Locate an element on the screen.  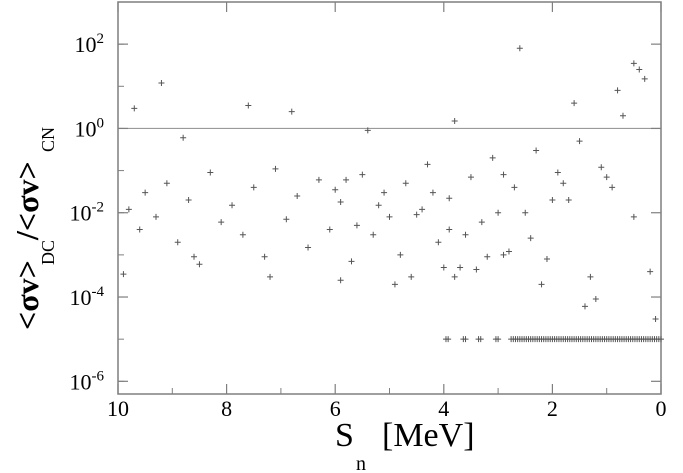
y-axis-title-sub-1: DC is located at coordinates (48, 252).